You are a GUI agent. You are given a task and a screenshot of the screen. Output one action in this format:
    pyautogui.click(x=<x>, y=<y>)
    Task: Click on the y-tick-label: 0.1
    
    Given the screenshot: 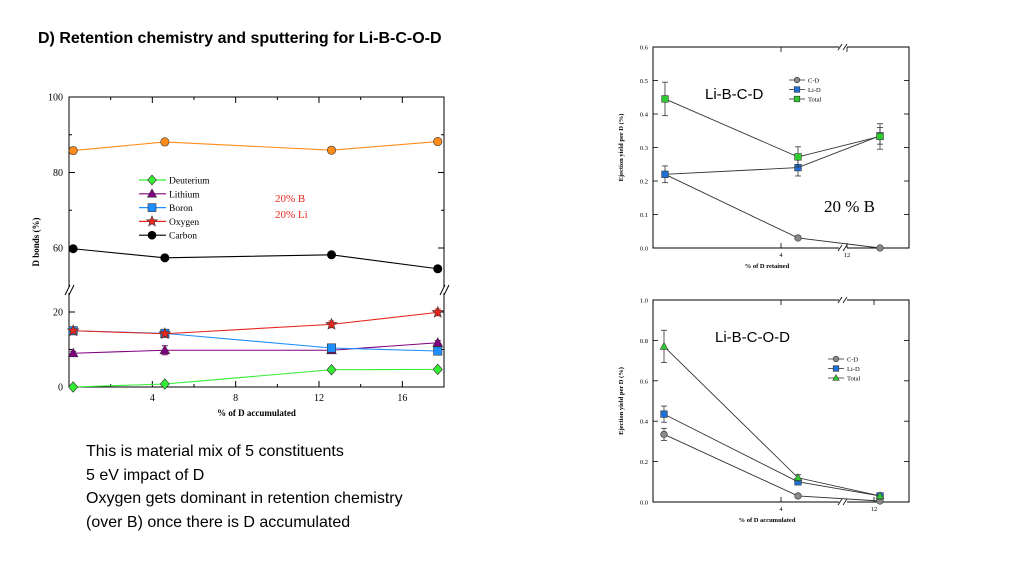 What is the action you would take?
    pyautogui.click(x=644, y=215)
    